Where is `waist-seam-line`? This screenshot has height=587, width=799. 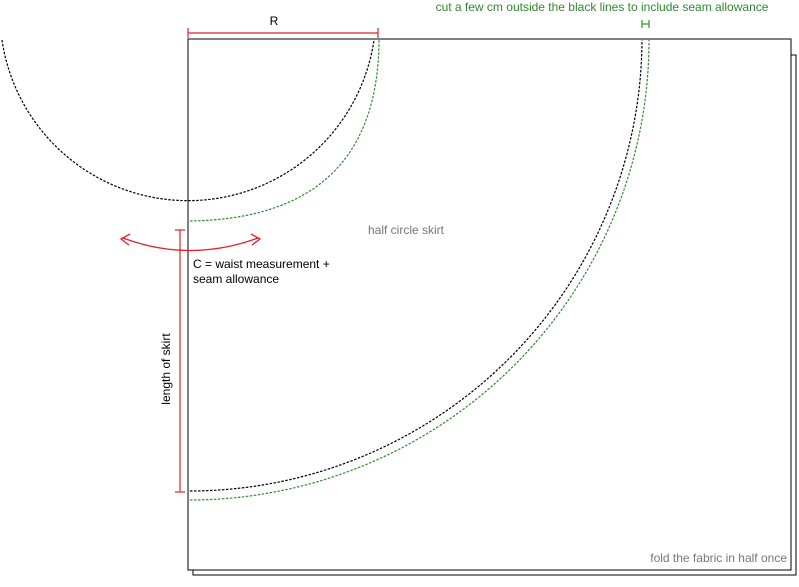
waist-seam-line is located at coordinates (284, 130).